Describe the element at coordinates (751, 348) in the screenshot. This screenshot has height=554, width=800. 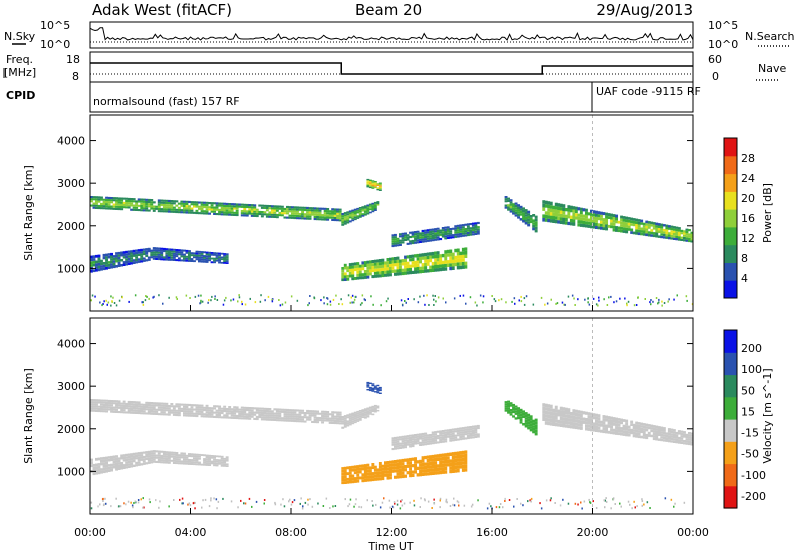
I see `velocity-colorbar-tick: 200` at that location.